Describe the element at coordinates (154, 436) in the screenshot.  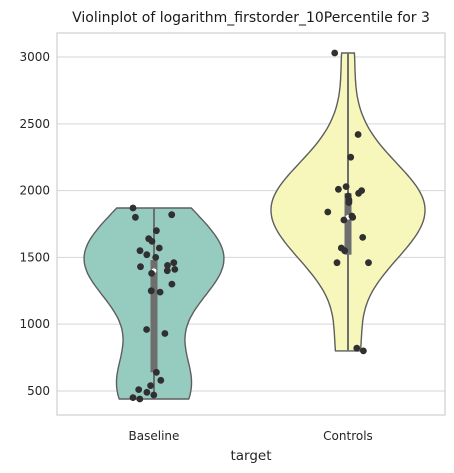
I see `x-tick-label-baseline: Baseline` at that location.